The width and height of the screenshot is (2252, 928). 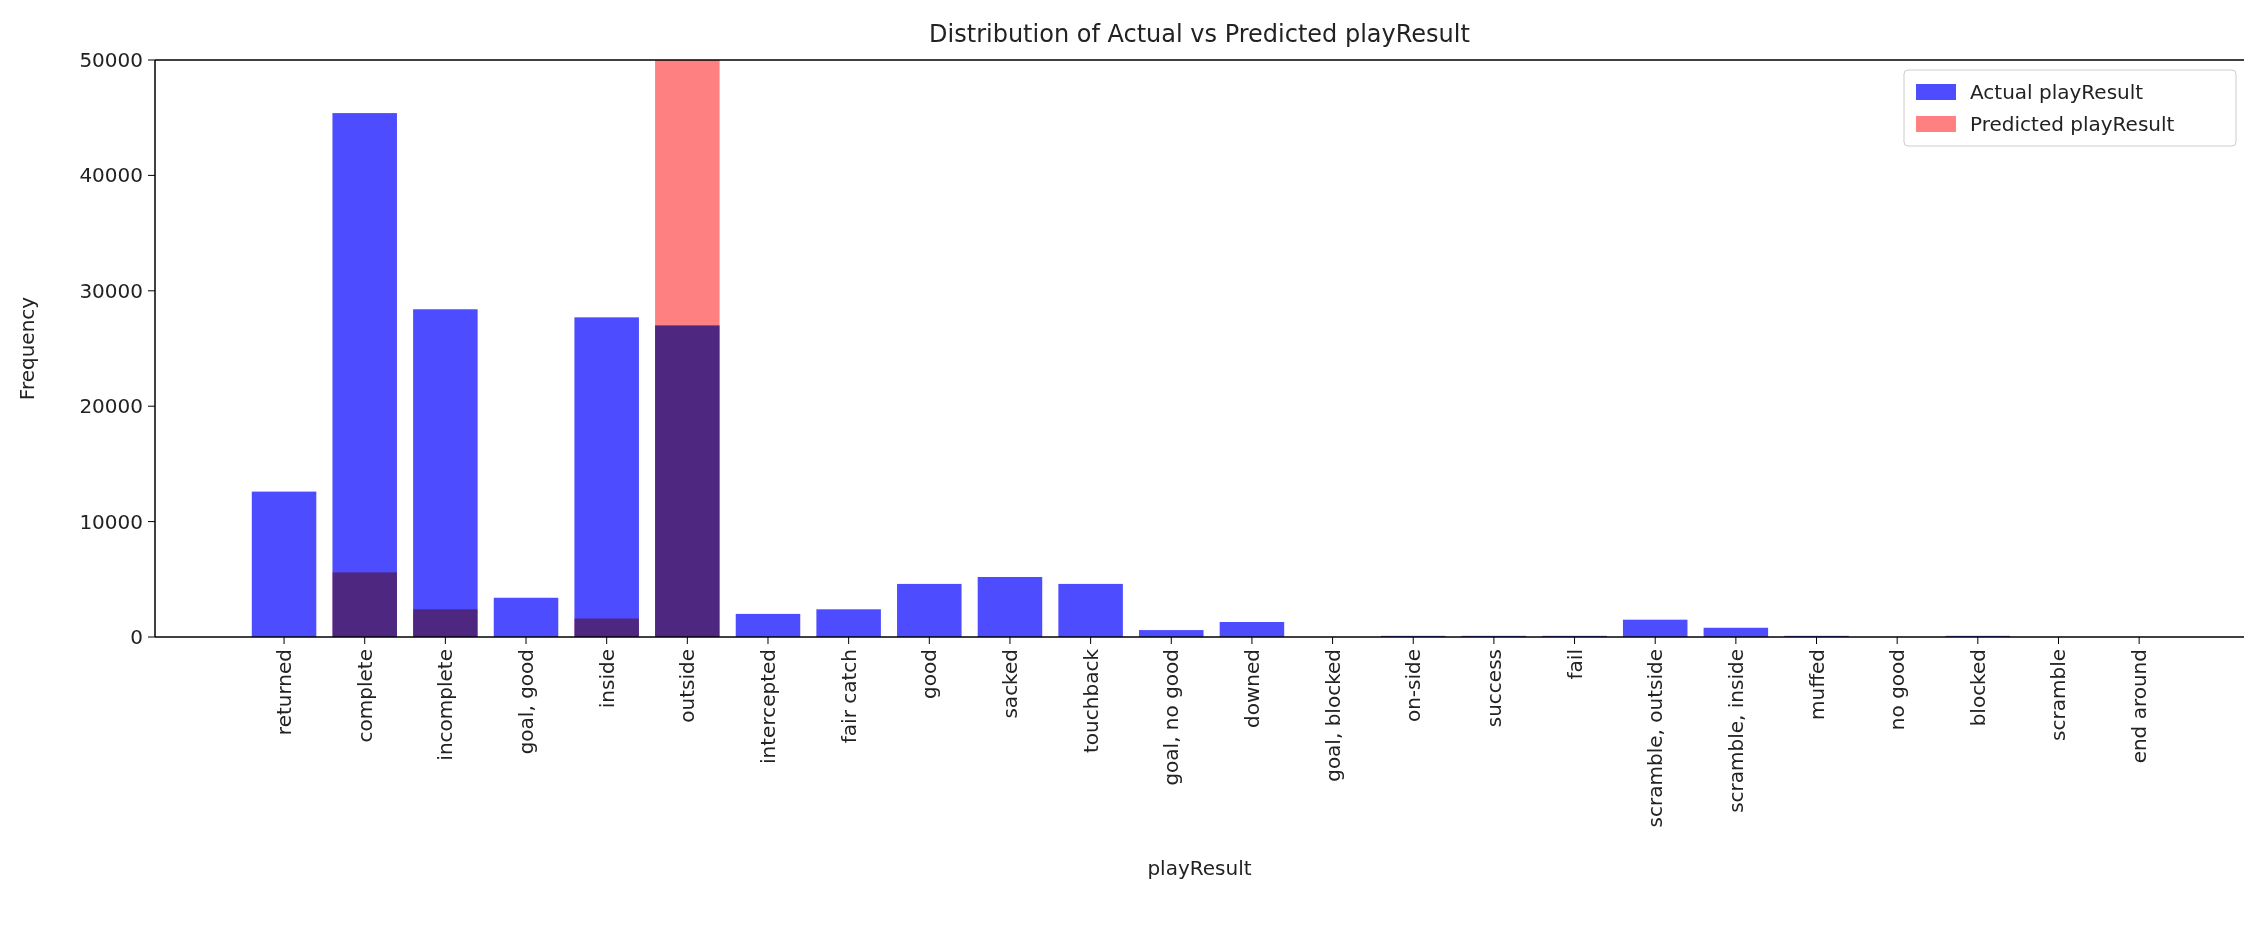 I want to click on y-axis-title: Frequency, so click(x=27, y=348).